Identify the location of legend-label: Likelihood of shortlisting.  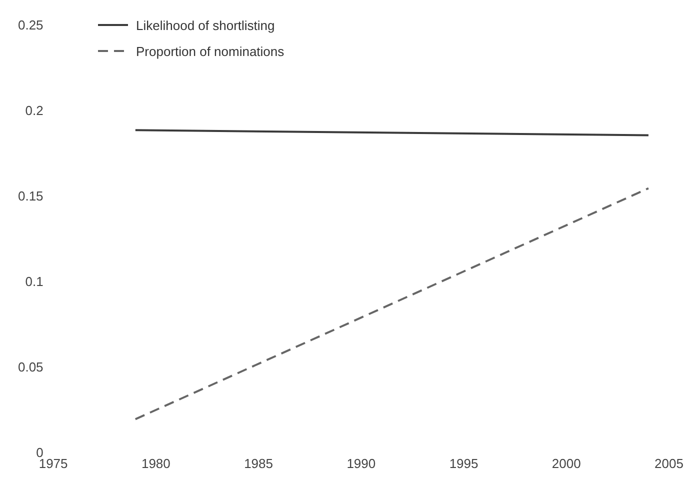
(205, 25).